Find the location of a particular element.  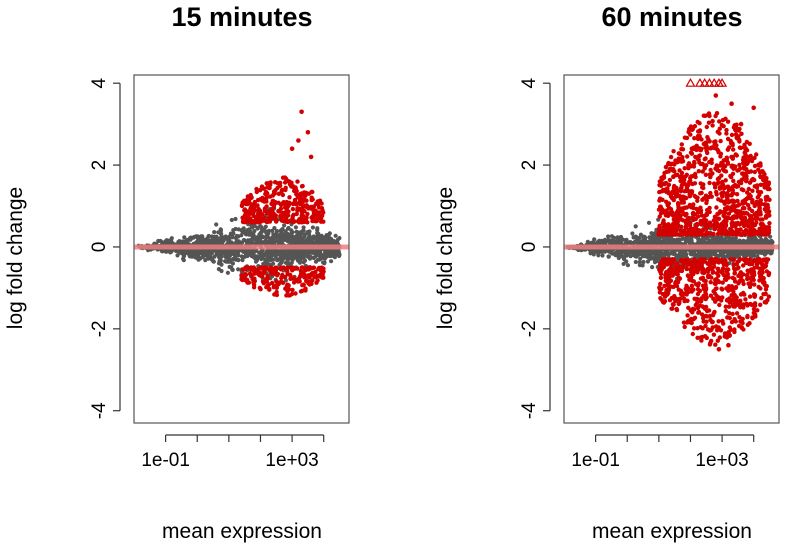

y-axis-title: log fold change is located at coordinates (15, 258).